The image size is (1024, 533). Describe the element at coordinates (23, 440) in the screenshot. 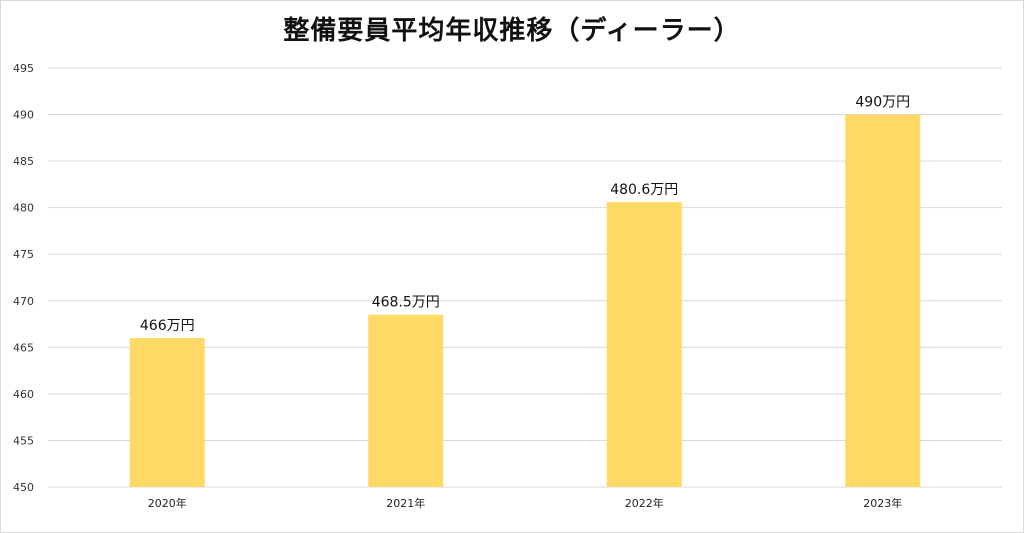

I see `y-tick-label: 455` at that location.